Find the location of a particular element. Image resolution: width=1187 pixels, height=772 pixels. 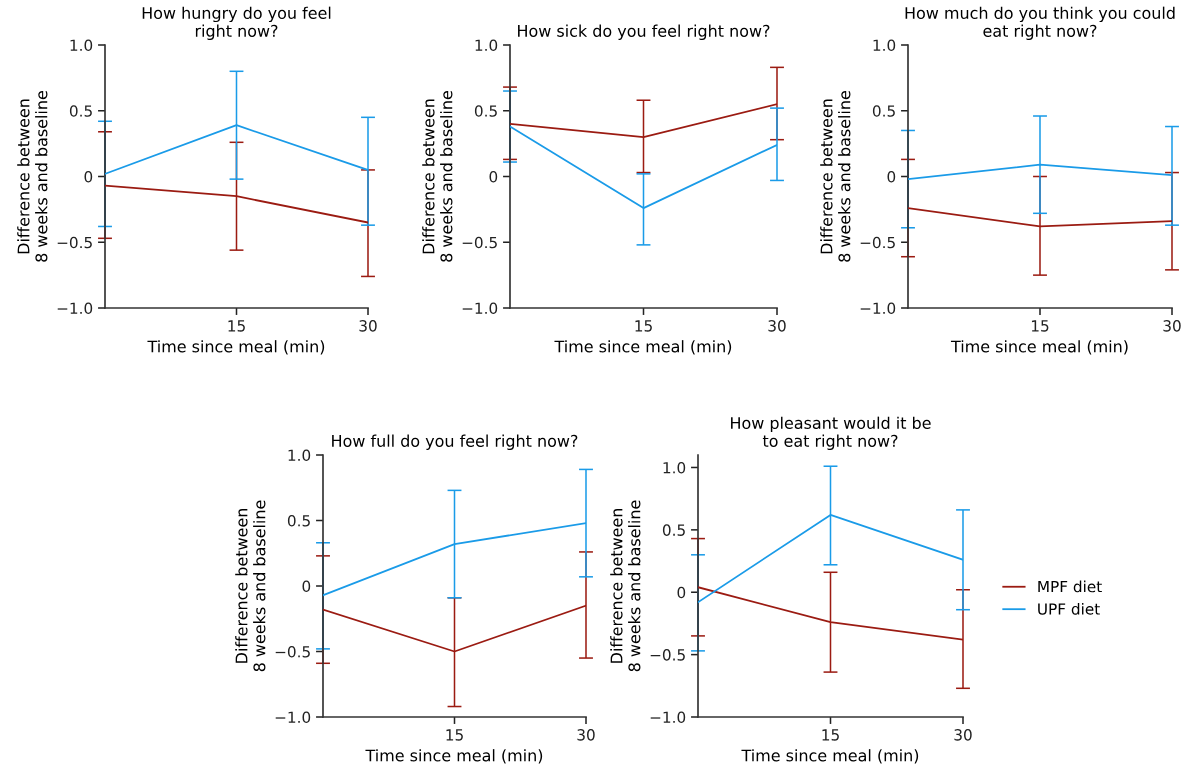

chart-title: How pleasant would it be to eat right now? is located at coordinates (831, 433).